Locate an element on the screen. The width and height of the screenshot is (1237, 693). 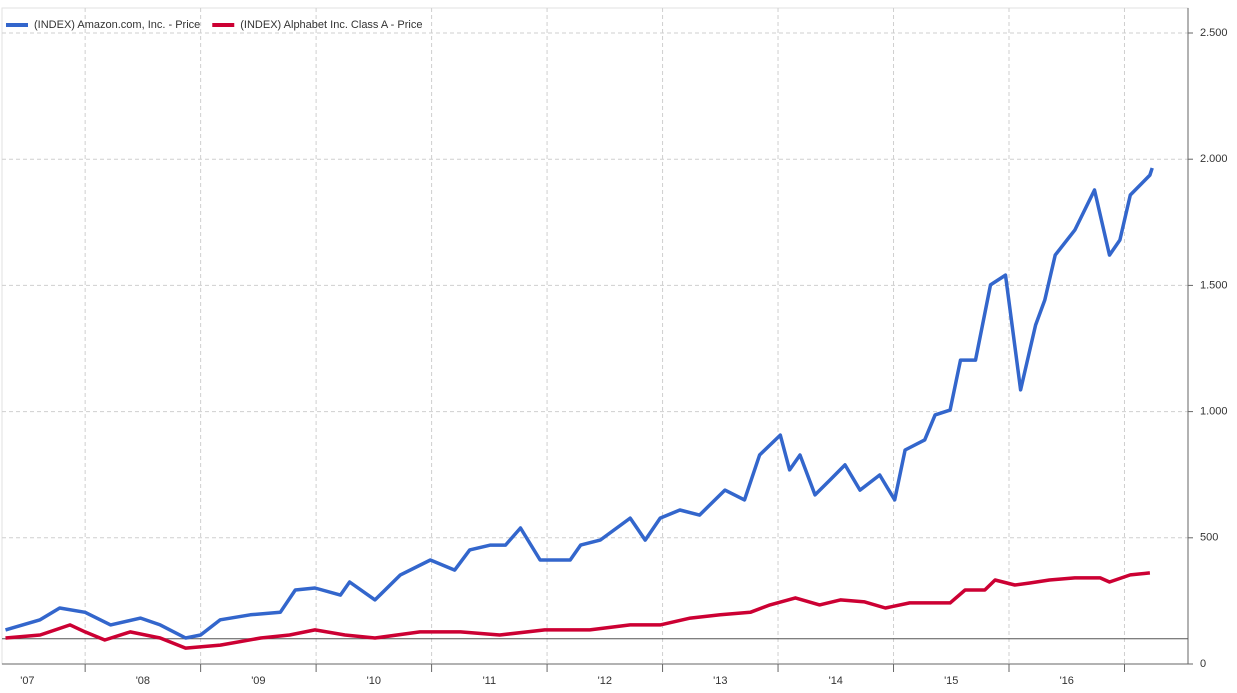
series-line is located at coordinates (578, 610).